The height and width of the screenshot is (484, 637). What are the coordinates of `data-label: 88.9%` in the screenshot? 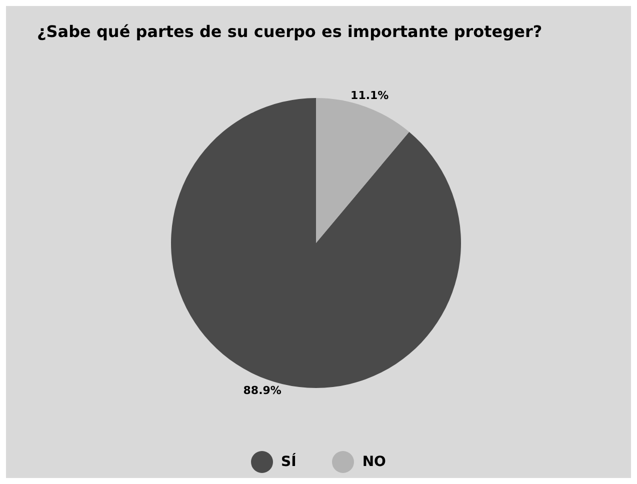 It's located at (262, 391).